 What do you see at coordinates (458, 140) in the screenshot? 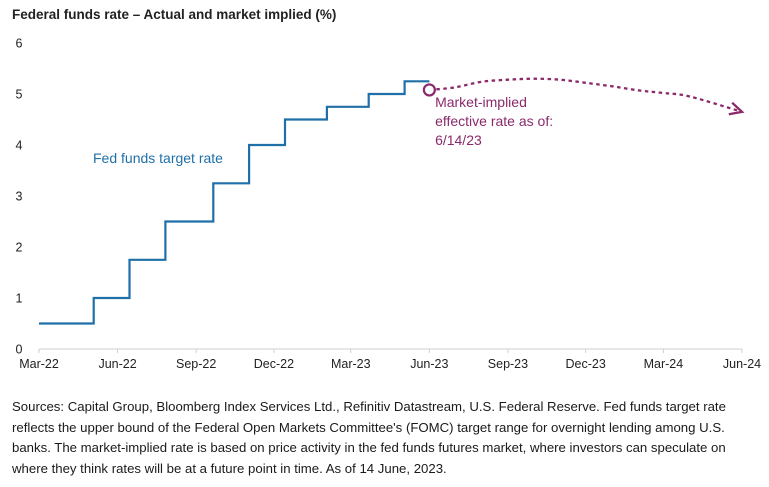
I see `annotation-line: 6/14/23` at bounding box center [458, 140].